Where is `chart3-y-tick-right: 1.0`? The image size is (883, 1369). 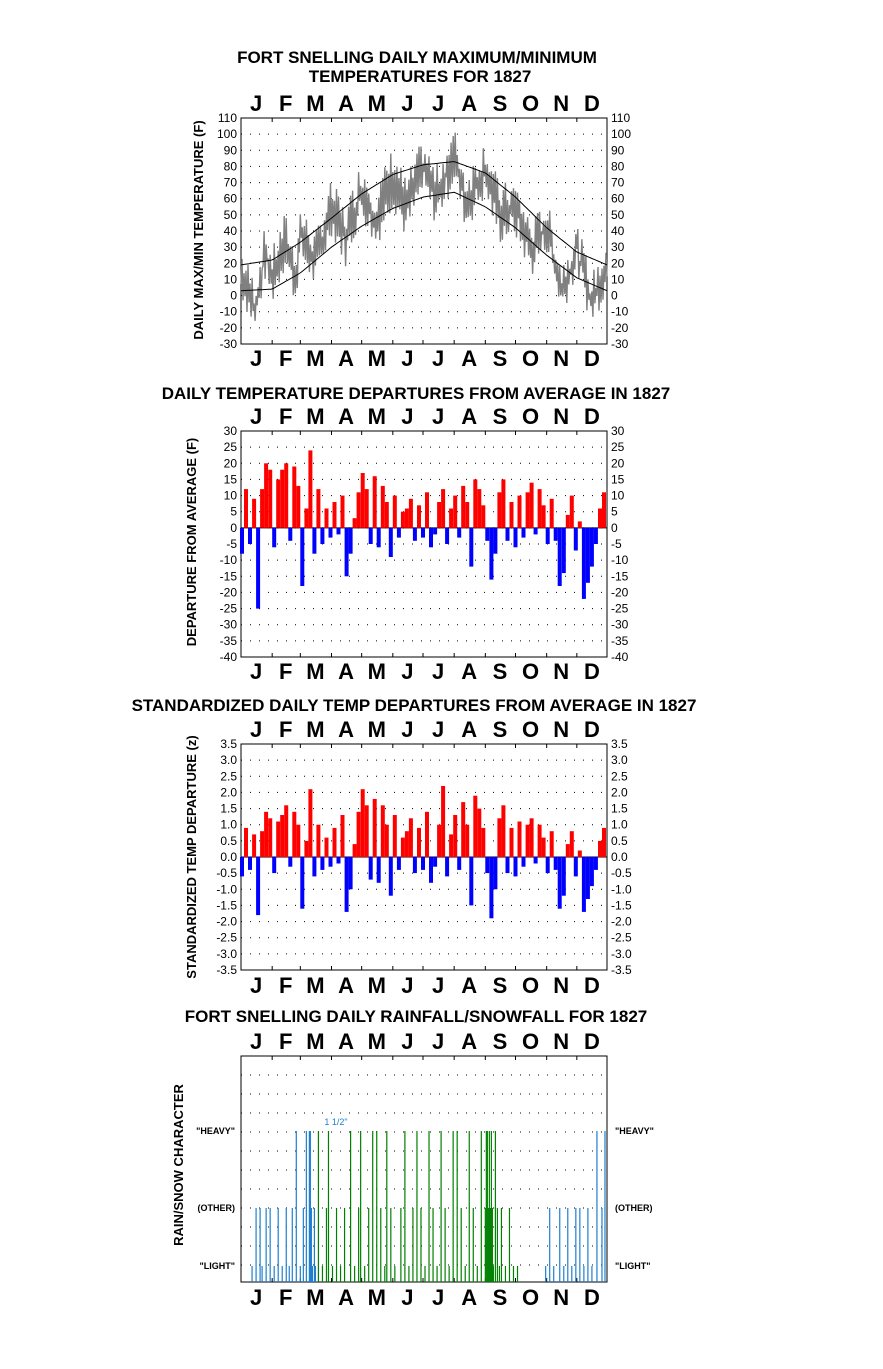 chart3-y-tick-right: 1.0 is located at coordinates (619, 825).